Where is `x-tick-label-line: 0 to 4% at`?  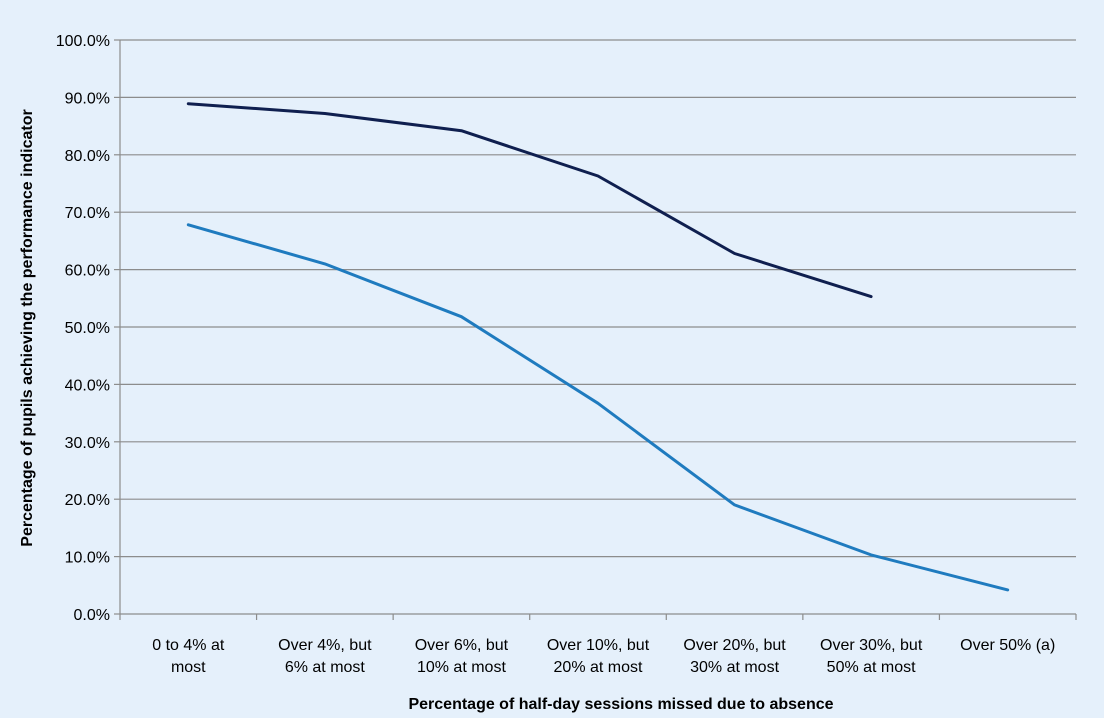 x-tick-label-line: 0 to 4% at is located at coordinates (188, 645).